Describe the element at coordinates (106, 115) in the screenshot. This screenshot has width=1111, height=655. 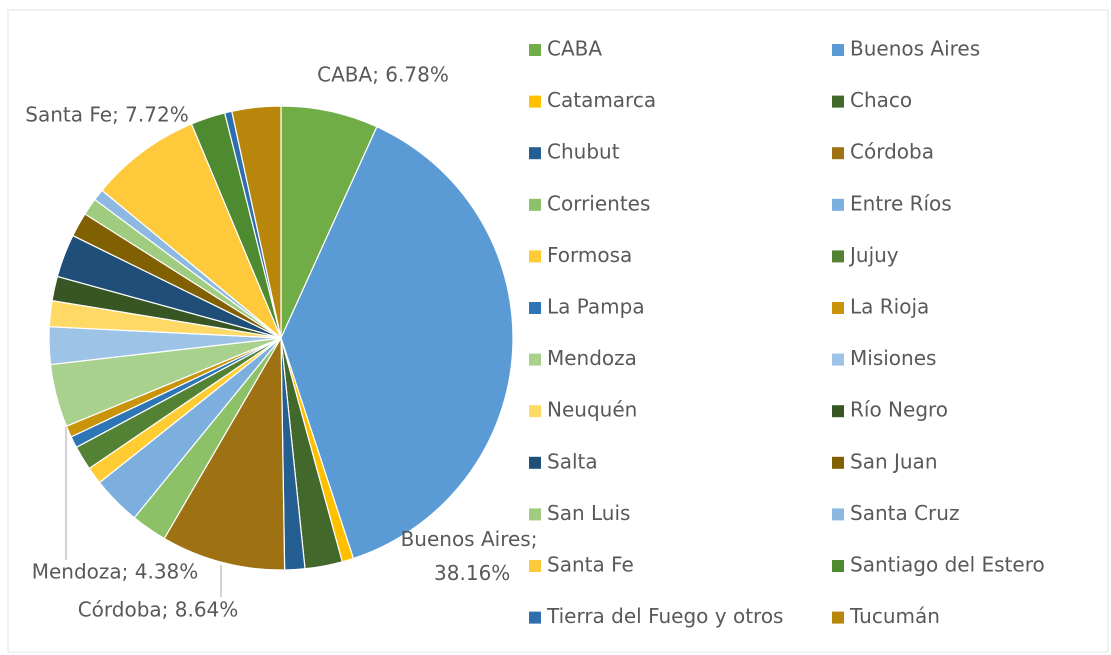
I see `data-label: Santa Fe; 7.72%` at that location.